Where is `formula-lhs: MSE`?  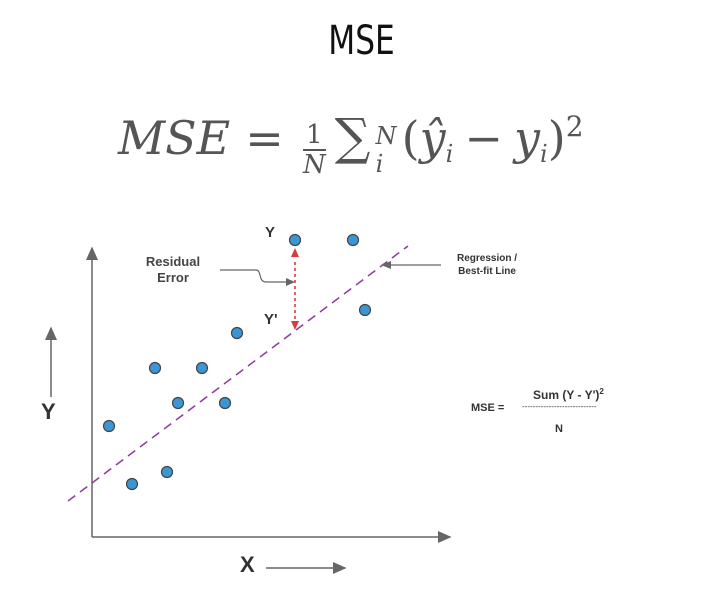
formula-lhs: MSE is located at coordinates (174, 138).